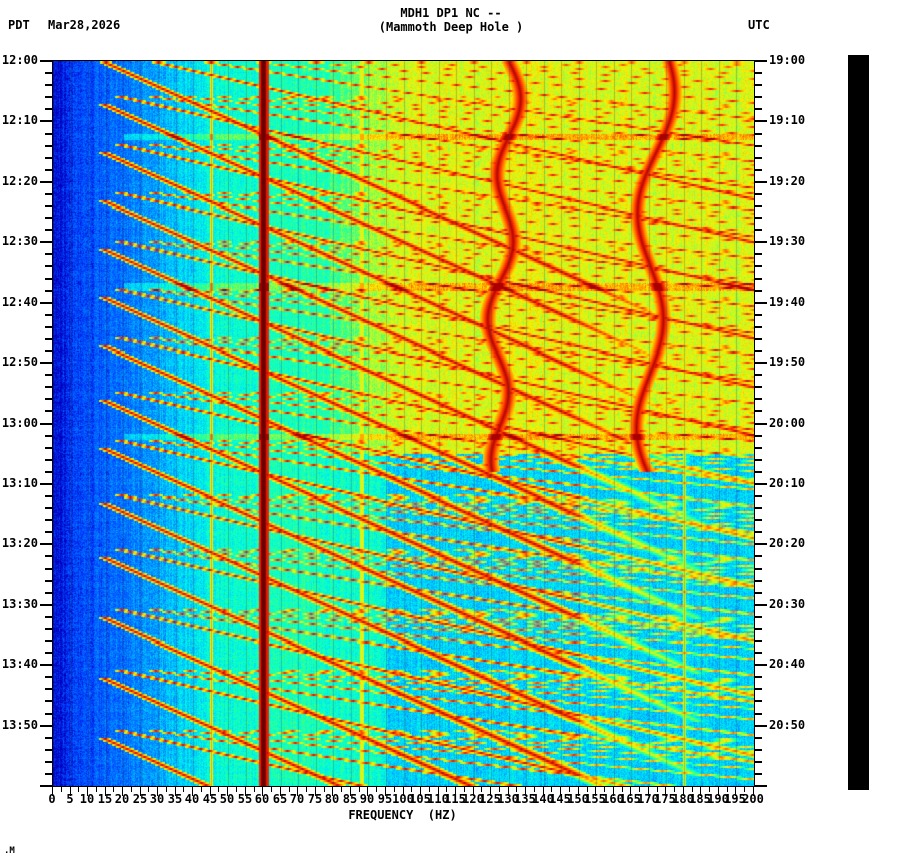 Image resolution: width=902 pixels, height=864 pixels. What do you see at coordinates (525, 799) in the screenshot?
I see `freq-label: 135` at bounding box center [525, 799].